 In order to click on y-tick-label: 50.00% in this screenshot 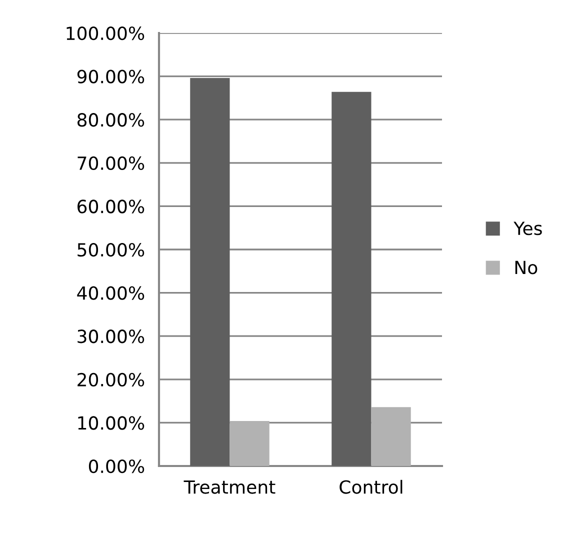, I will do `click(111, 249)`.